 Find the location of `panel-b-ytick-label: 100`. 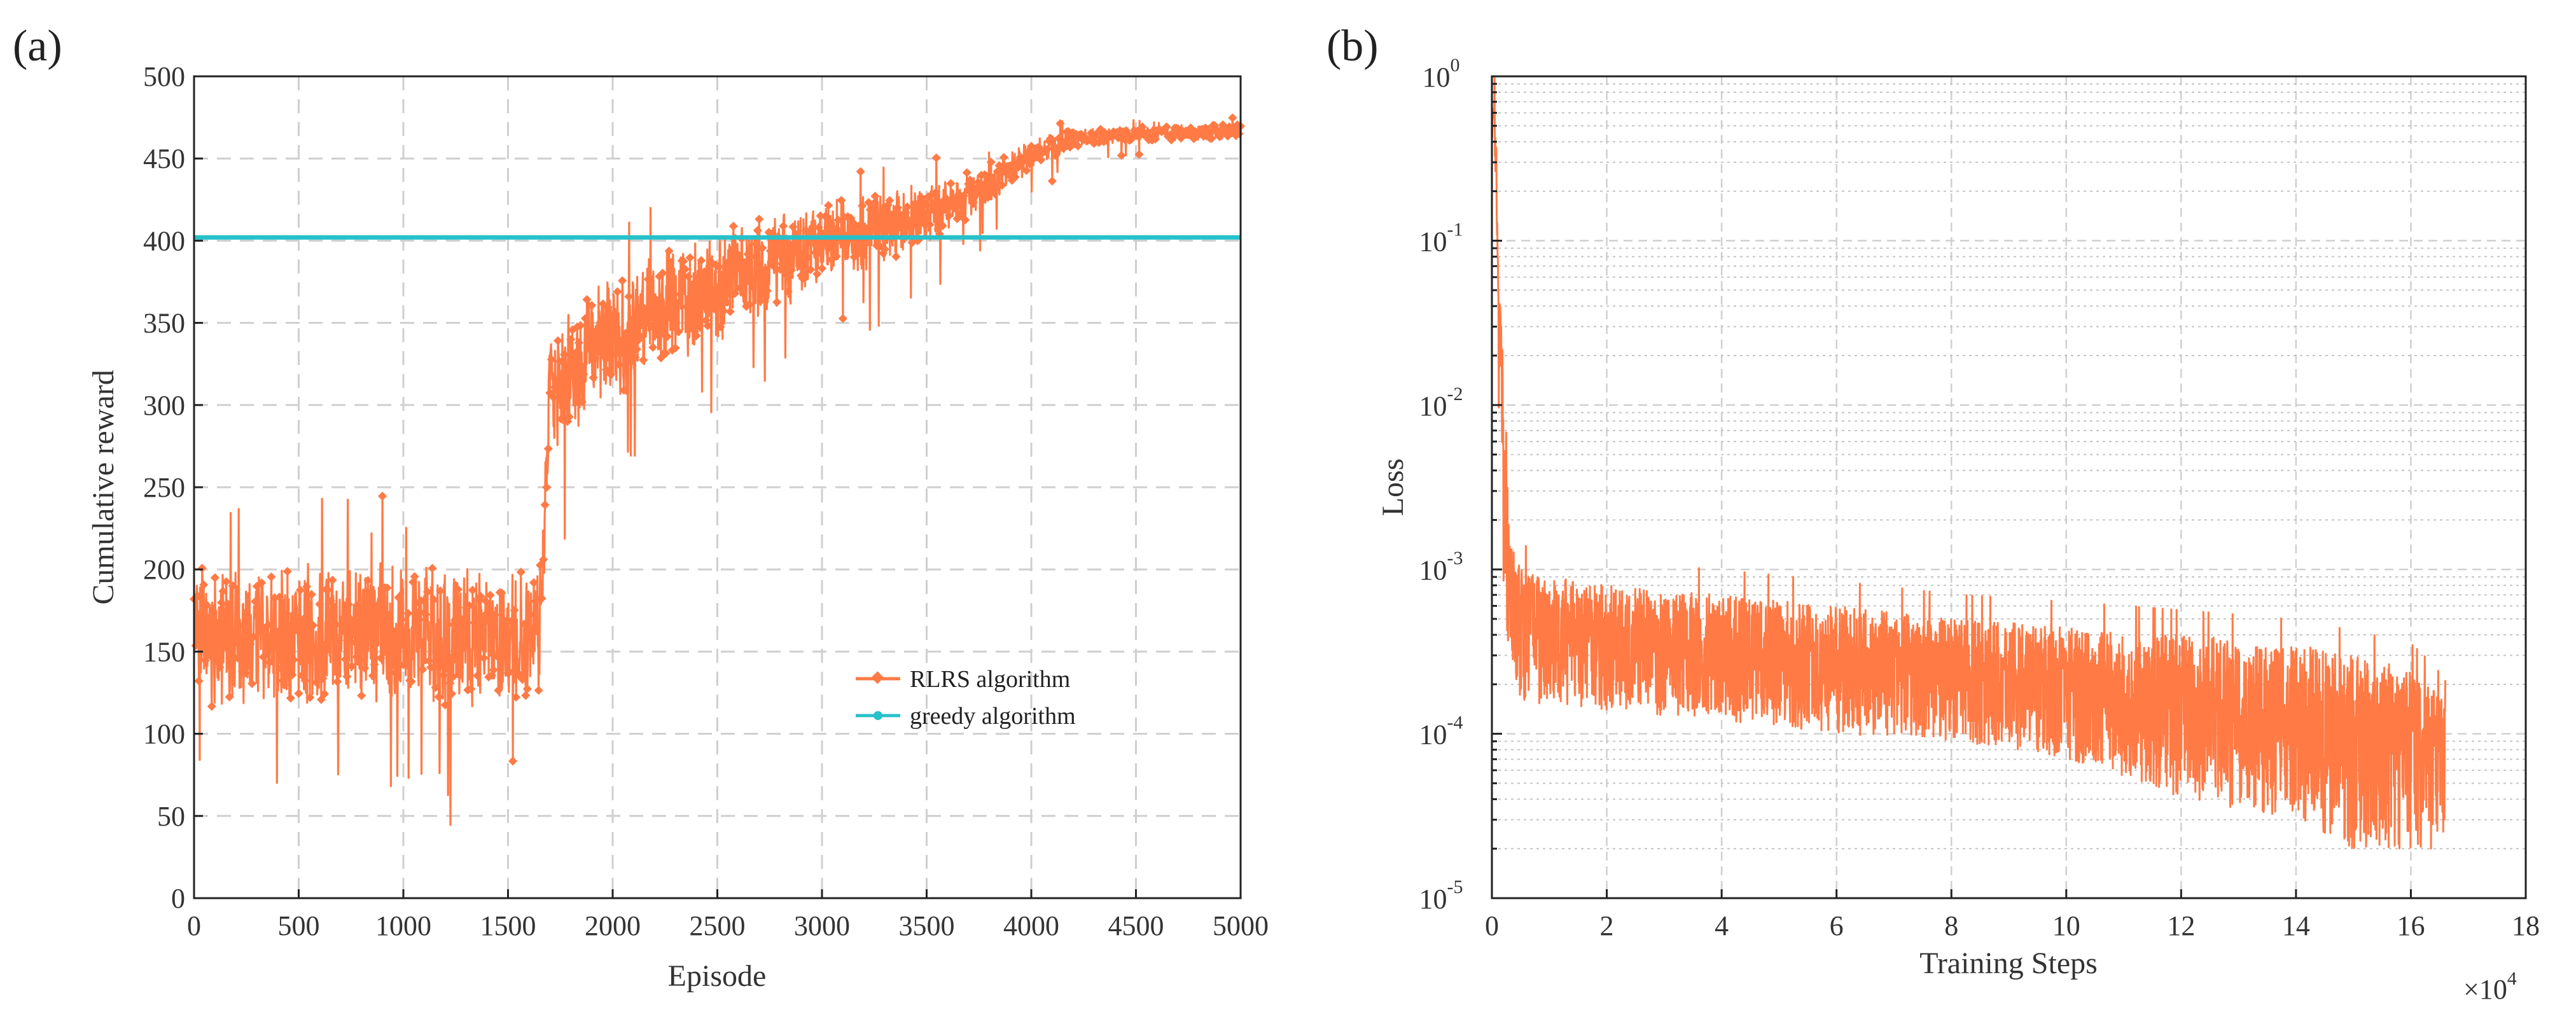

panel-b-ytick-label: 100 is located at coordinates (1441, 74).